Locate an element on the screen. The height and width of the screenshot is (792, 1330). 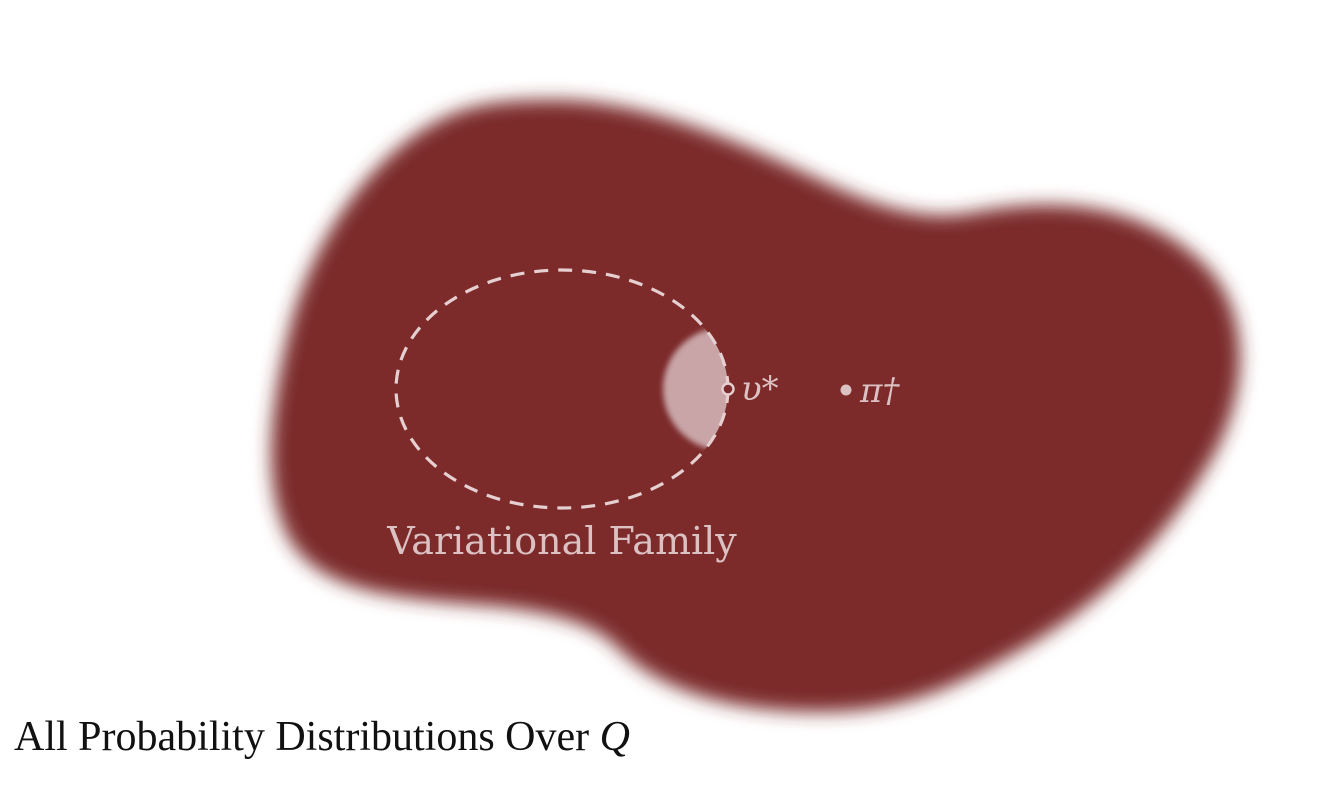
outer-set-label: All Probability Distributions Over is located at coordinates (302, 737).